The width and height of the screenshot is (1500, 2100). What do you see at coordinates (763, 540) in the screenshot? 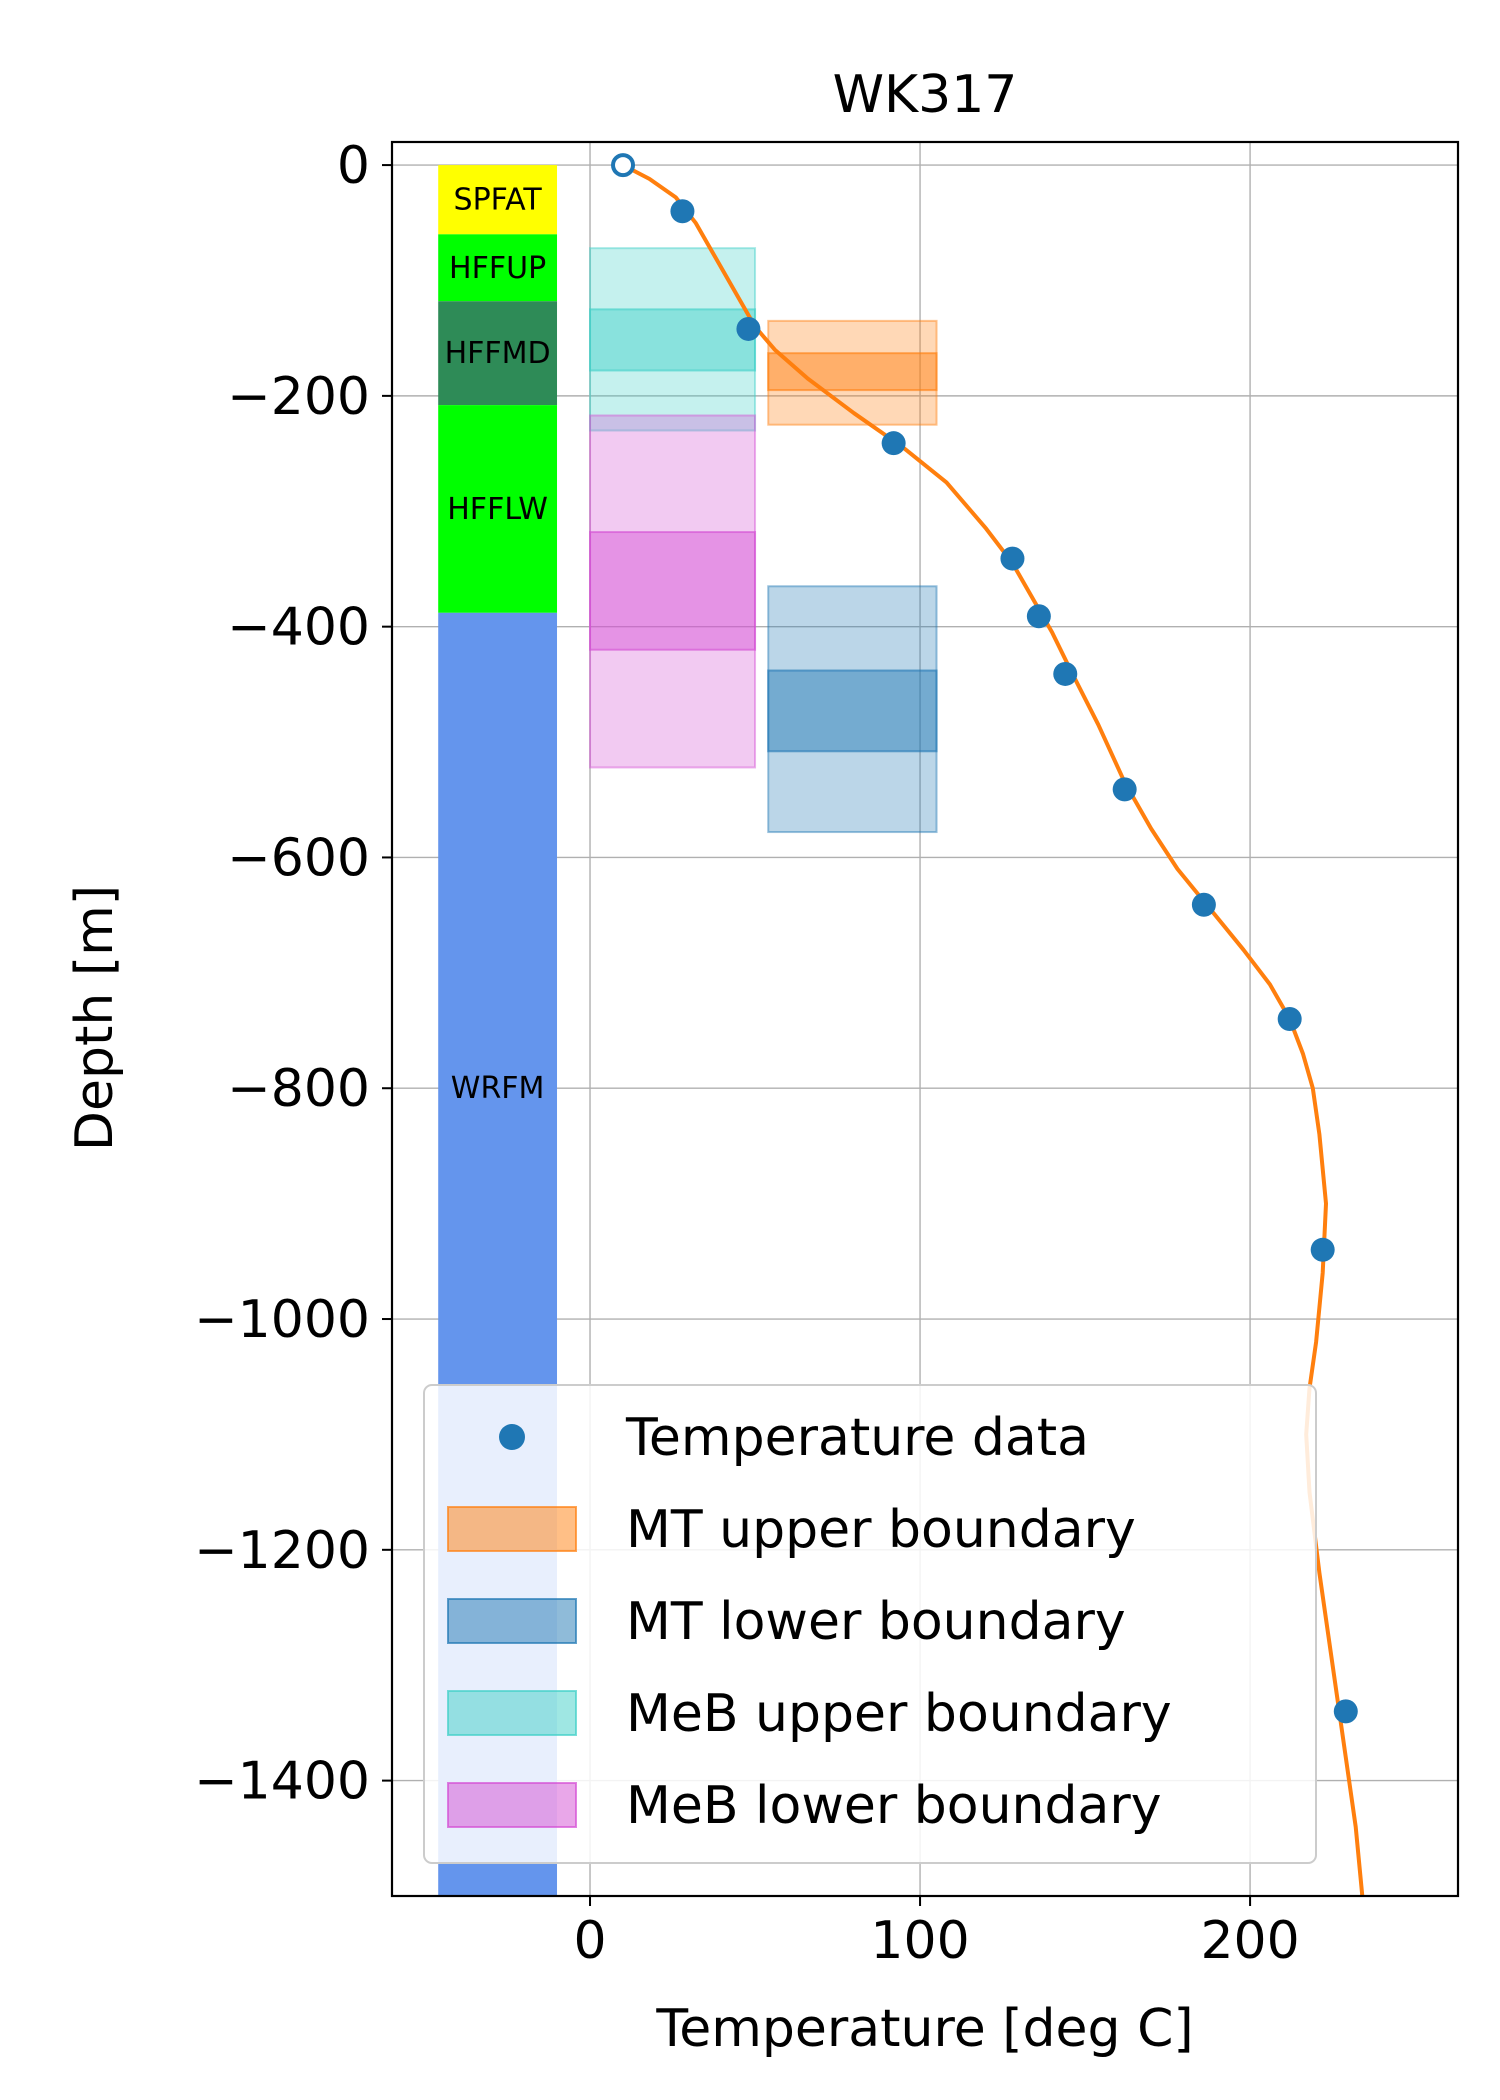
I see `boundary-boxes` at bounding box center [763, 540].